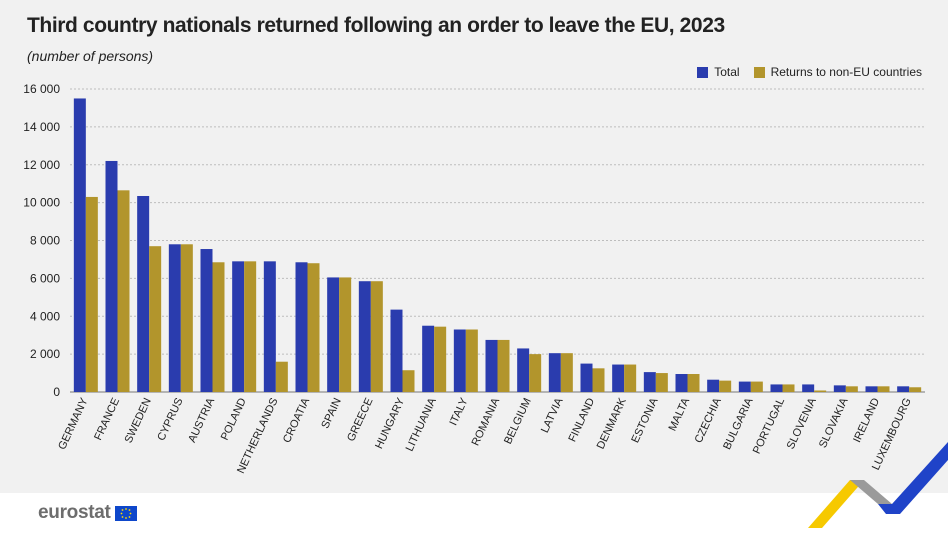  Describe the element at coordinates (474, 513) in the screenshot. I see `footer: eurostat` at that location.